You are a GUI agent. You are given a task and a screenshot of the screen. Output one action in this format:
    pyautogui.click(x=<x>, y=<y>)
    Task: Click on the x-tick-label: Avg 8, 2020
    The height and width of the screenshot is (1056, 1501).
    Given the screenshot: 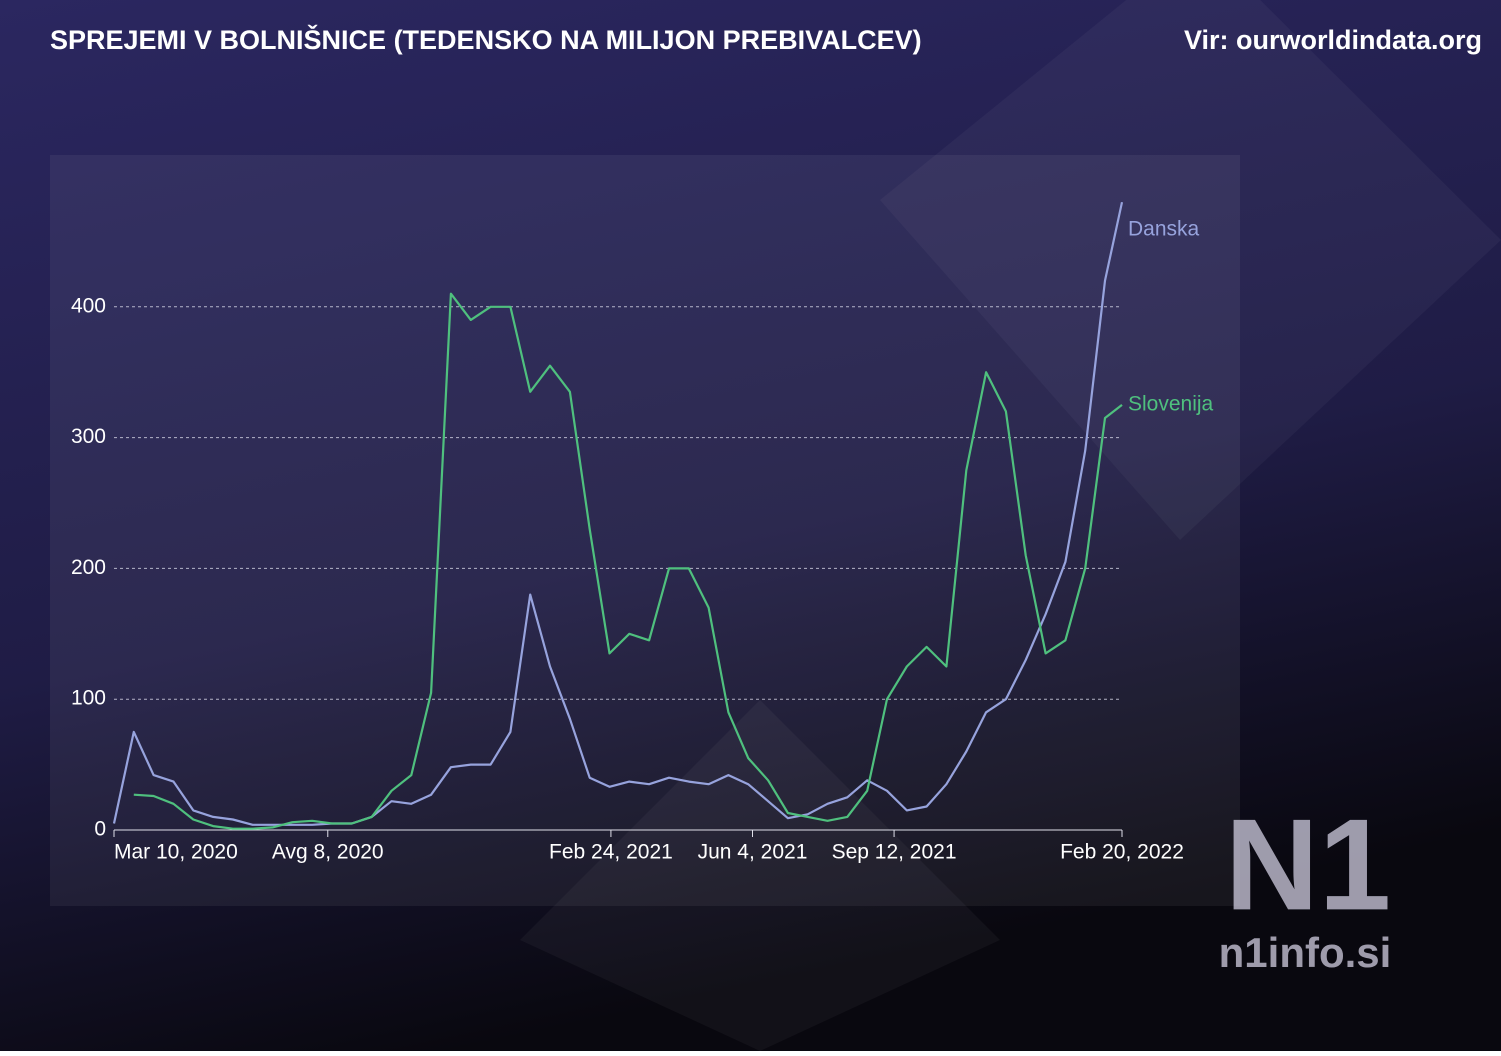 What is the action you would take?
    pyautogui.click(x=328, y=852)
    